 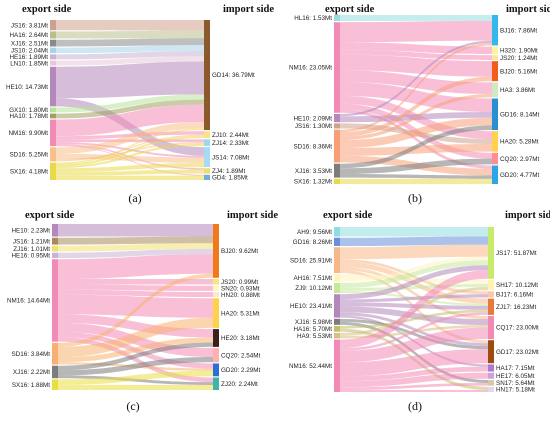 I want to click on source-node-label: JS10: 2.04Mt, so click(x=29, y=51).